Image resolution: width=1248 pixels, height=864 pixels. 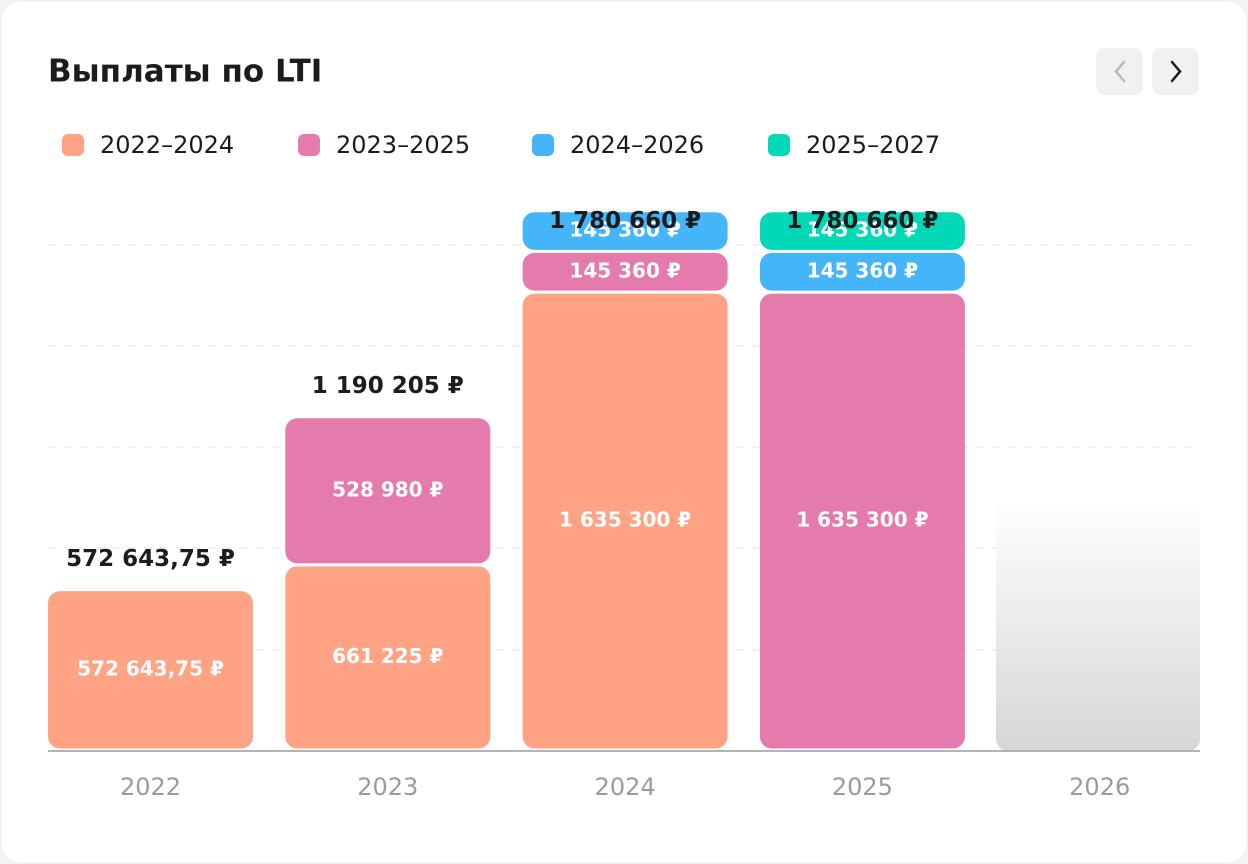 What do you see at coordinates (150, 787) in the screenshot?
I see `x-tick-label: 2022` at bounding box center [150, 787].